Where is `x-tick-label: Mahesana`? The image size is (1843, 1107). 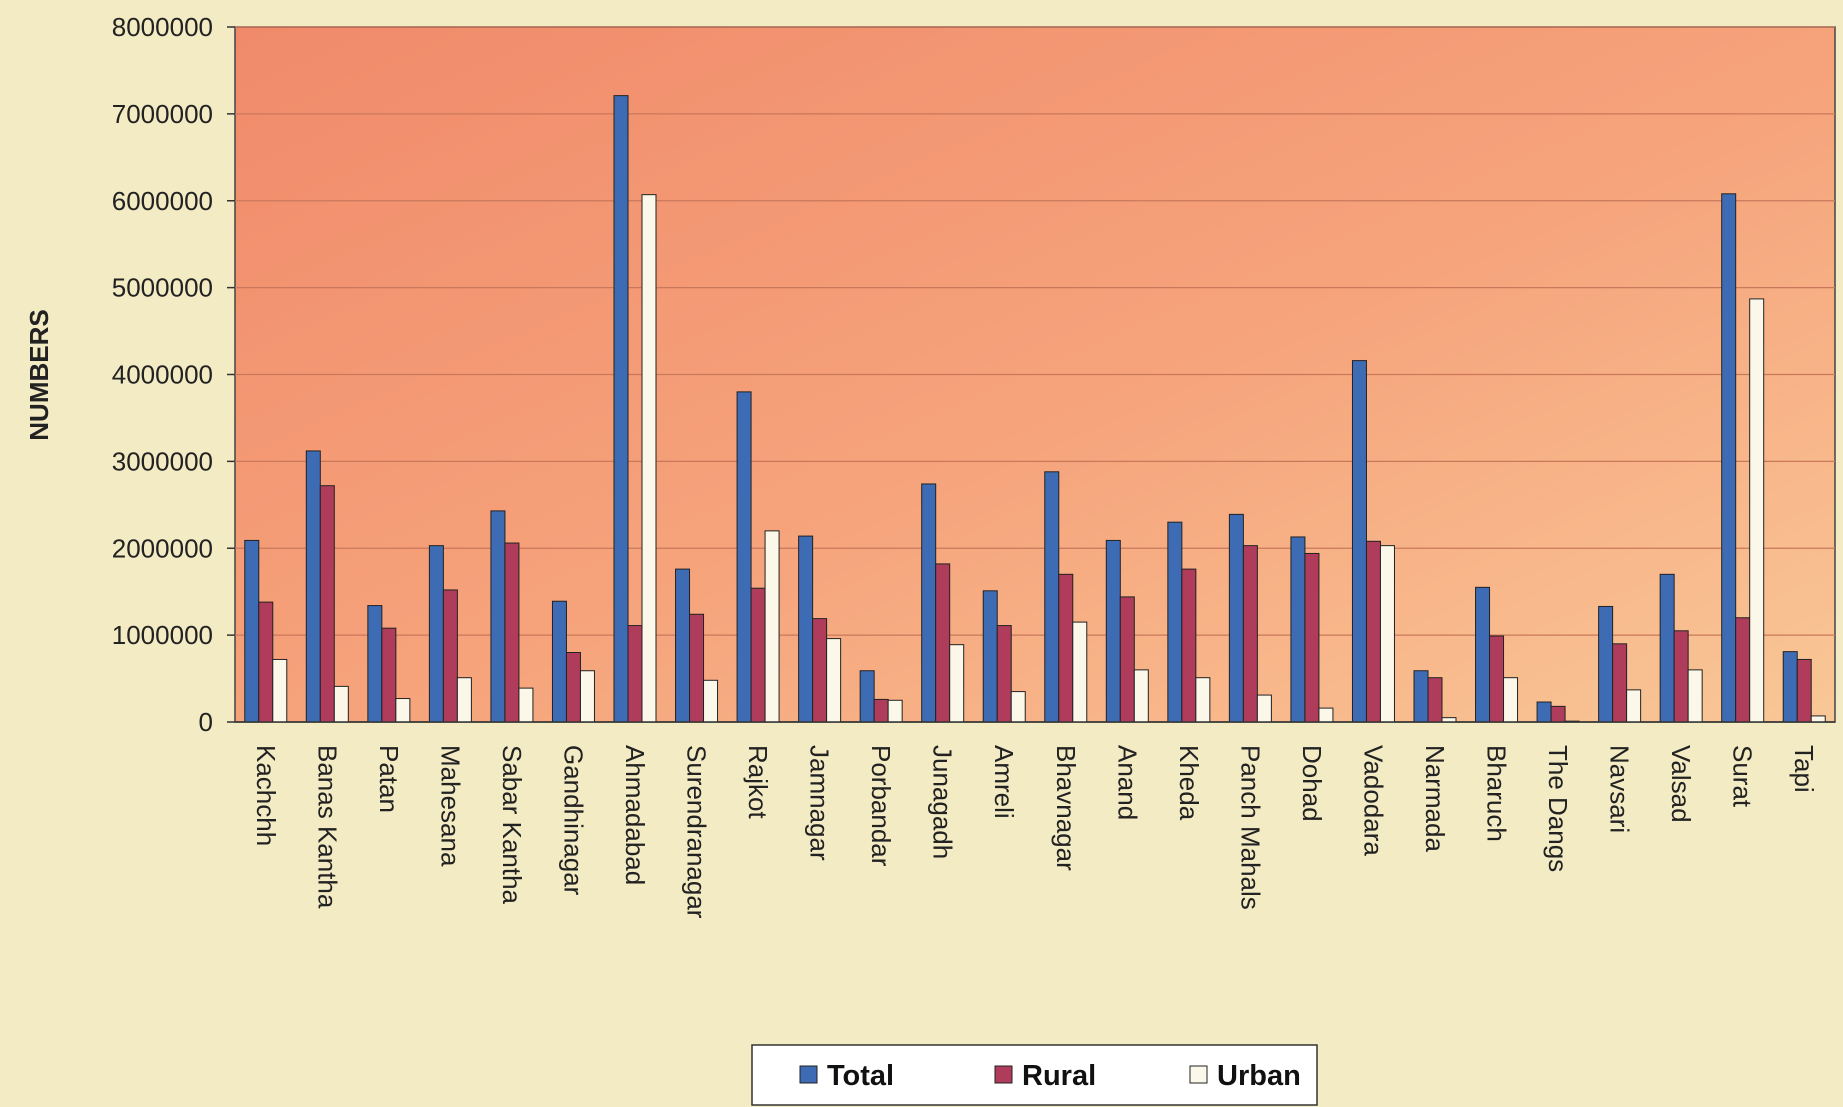 x-tick-label: Mahesana is located at coordinates (450, 806).